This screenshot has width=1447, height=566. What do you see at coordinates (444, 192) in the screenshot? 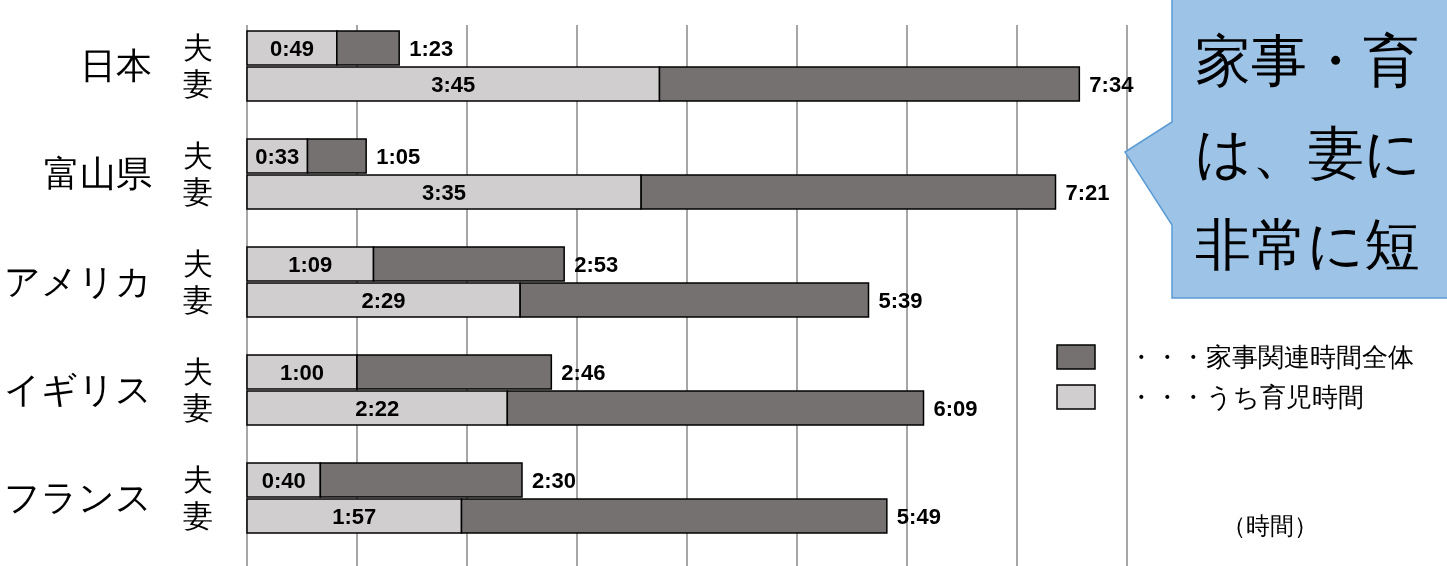
I see `data-label: 3:35` at bounding box center [444, 192].